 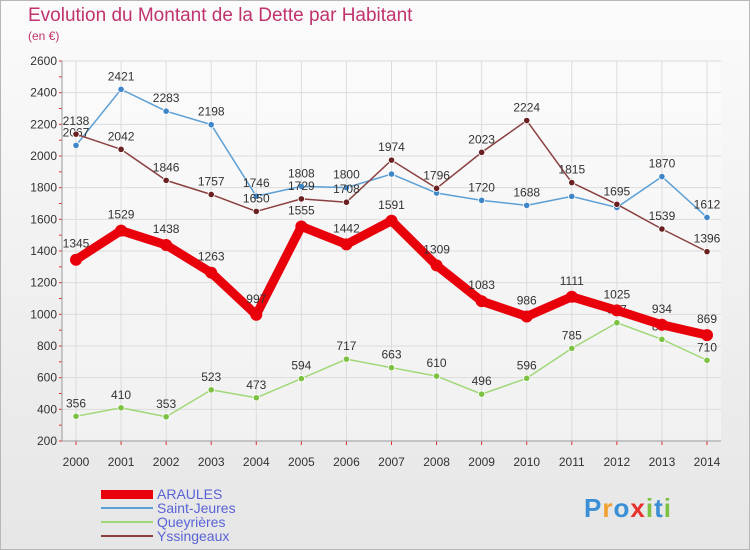 I want to click on y-tick-label: 1200, so click(x=43, y=283).